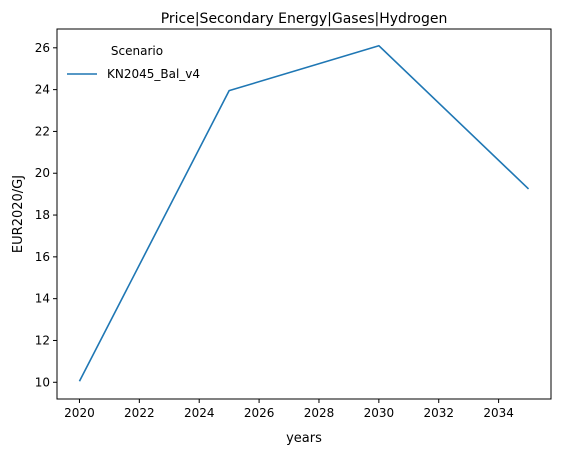  I want to click on y-tick-label: 16, so click(42, 257).